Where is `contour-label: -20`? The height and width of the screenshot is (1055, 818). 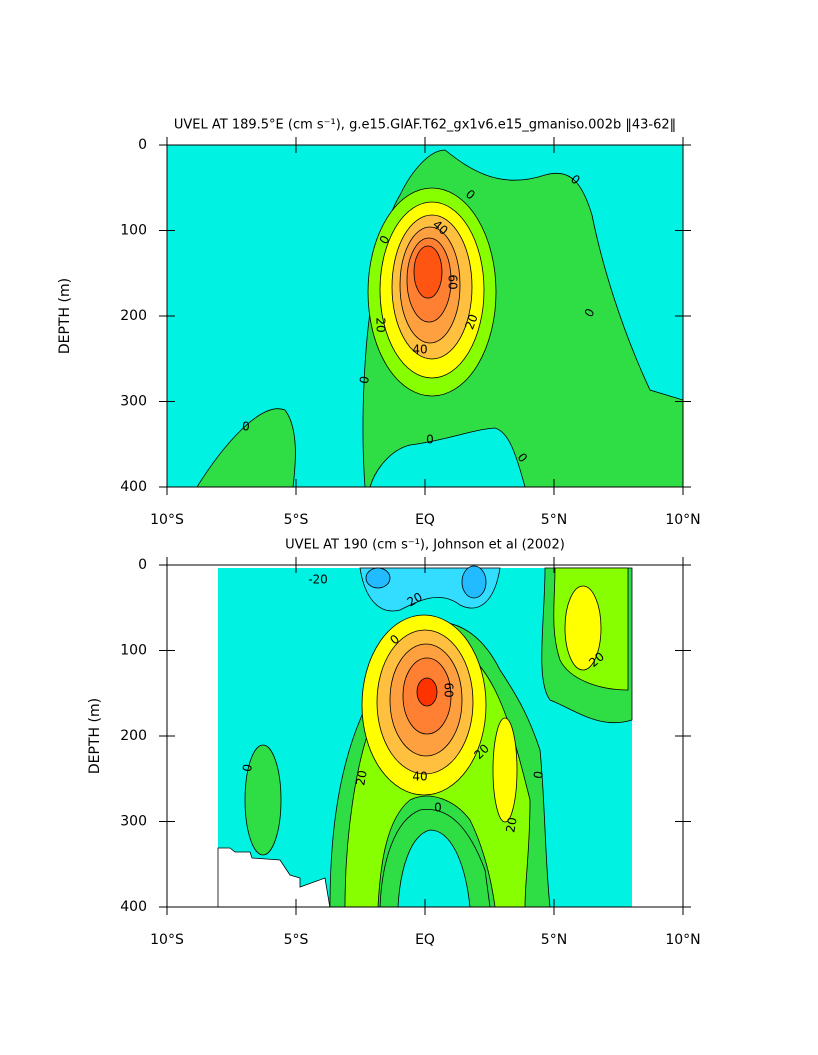
contour-label: -20 is located at coordinates (318, 580).